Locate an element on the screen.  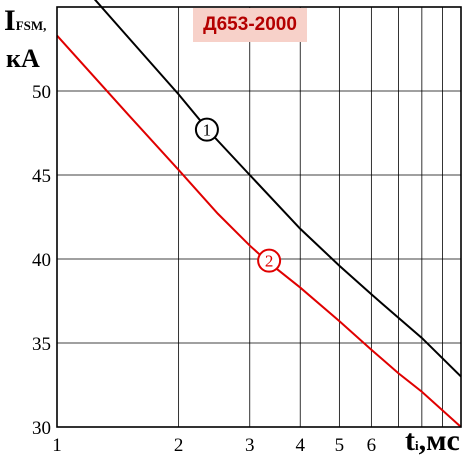
y-axis-unit: кА is located at coordinates (23, 58).